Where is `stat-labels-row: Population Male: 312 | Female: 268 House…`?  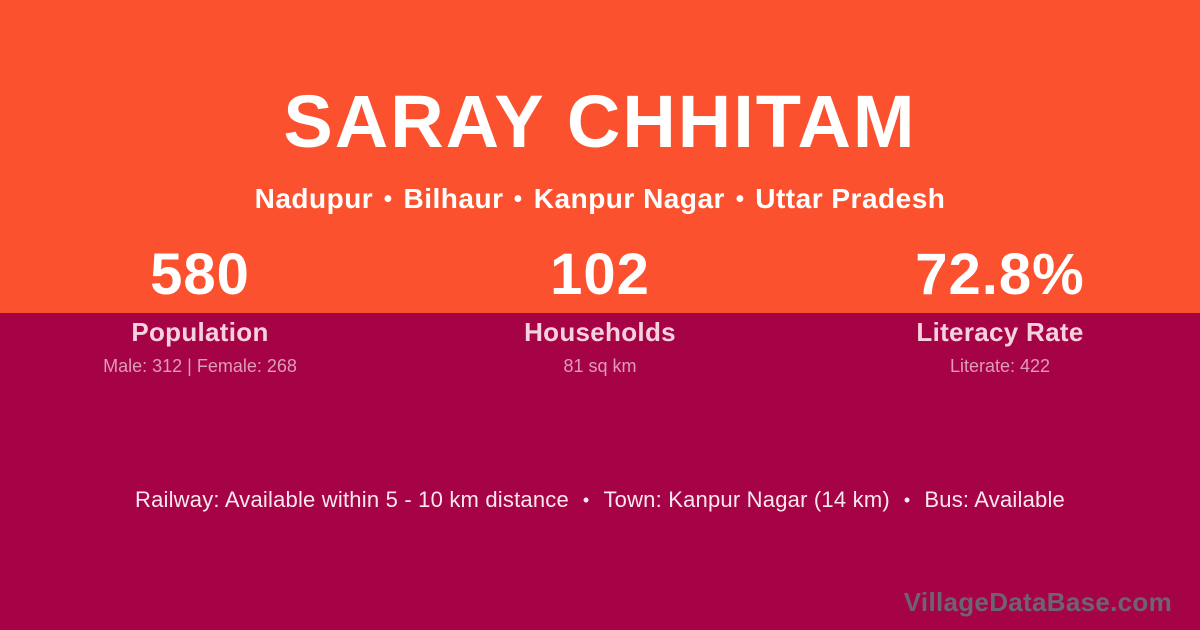 stat-labels-row: Population Male: 312 | Female: 268 House… is located at coordinates (600, 347).